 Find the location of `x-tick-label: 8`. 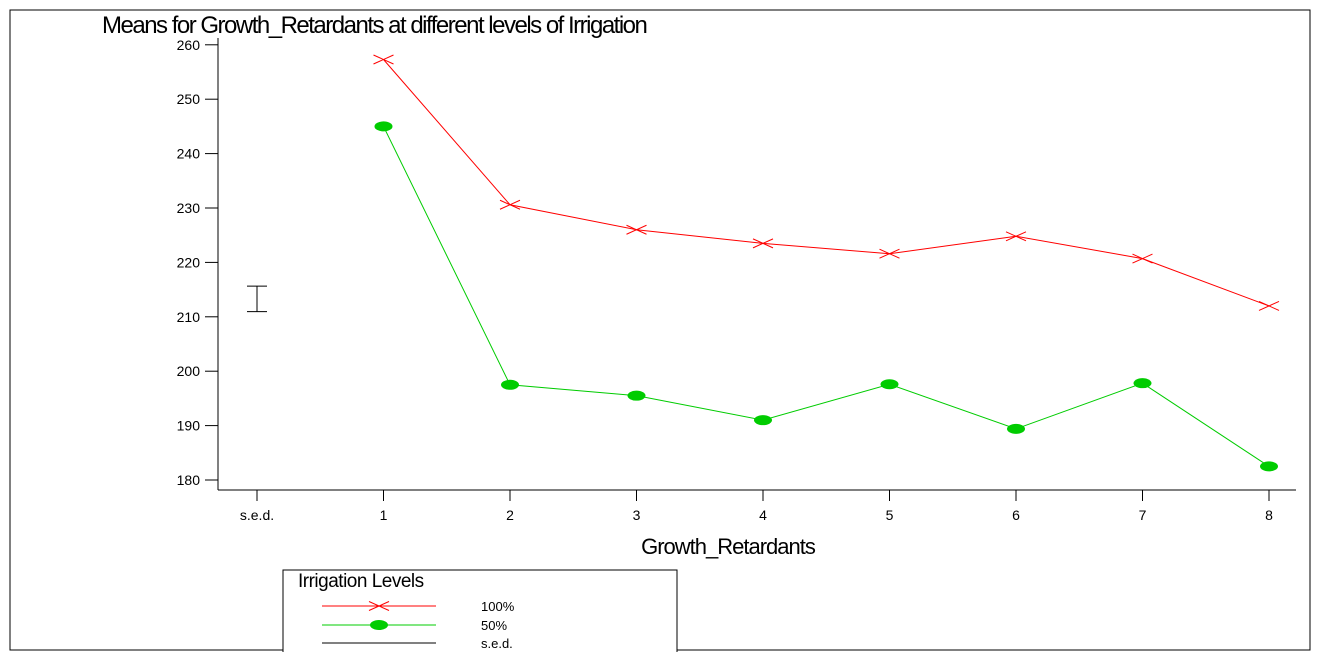

x-tick-label: 8 is located at coordinates (1269, 515).